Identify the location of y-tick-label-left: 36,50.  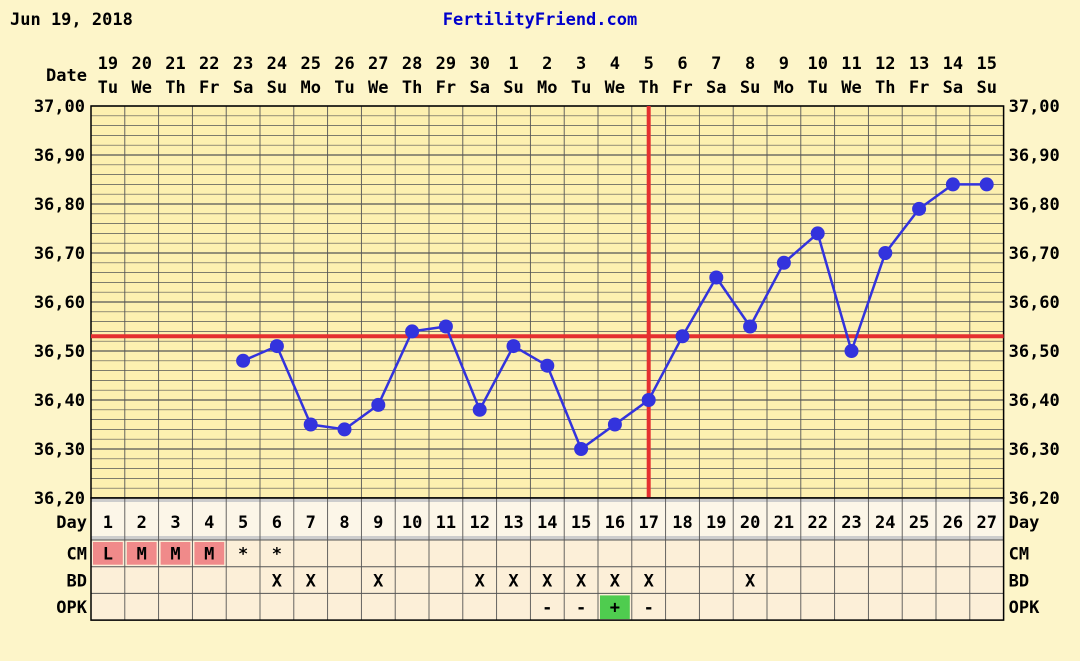
(59, 352).